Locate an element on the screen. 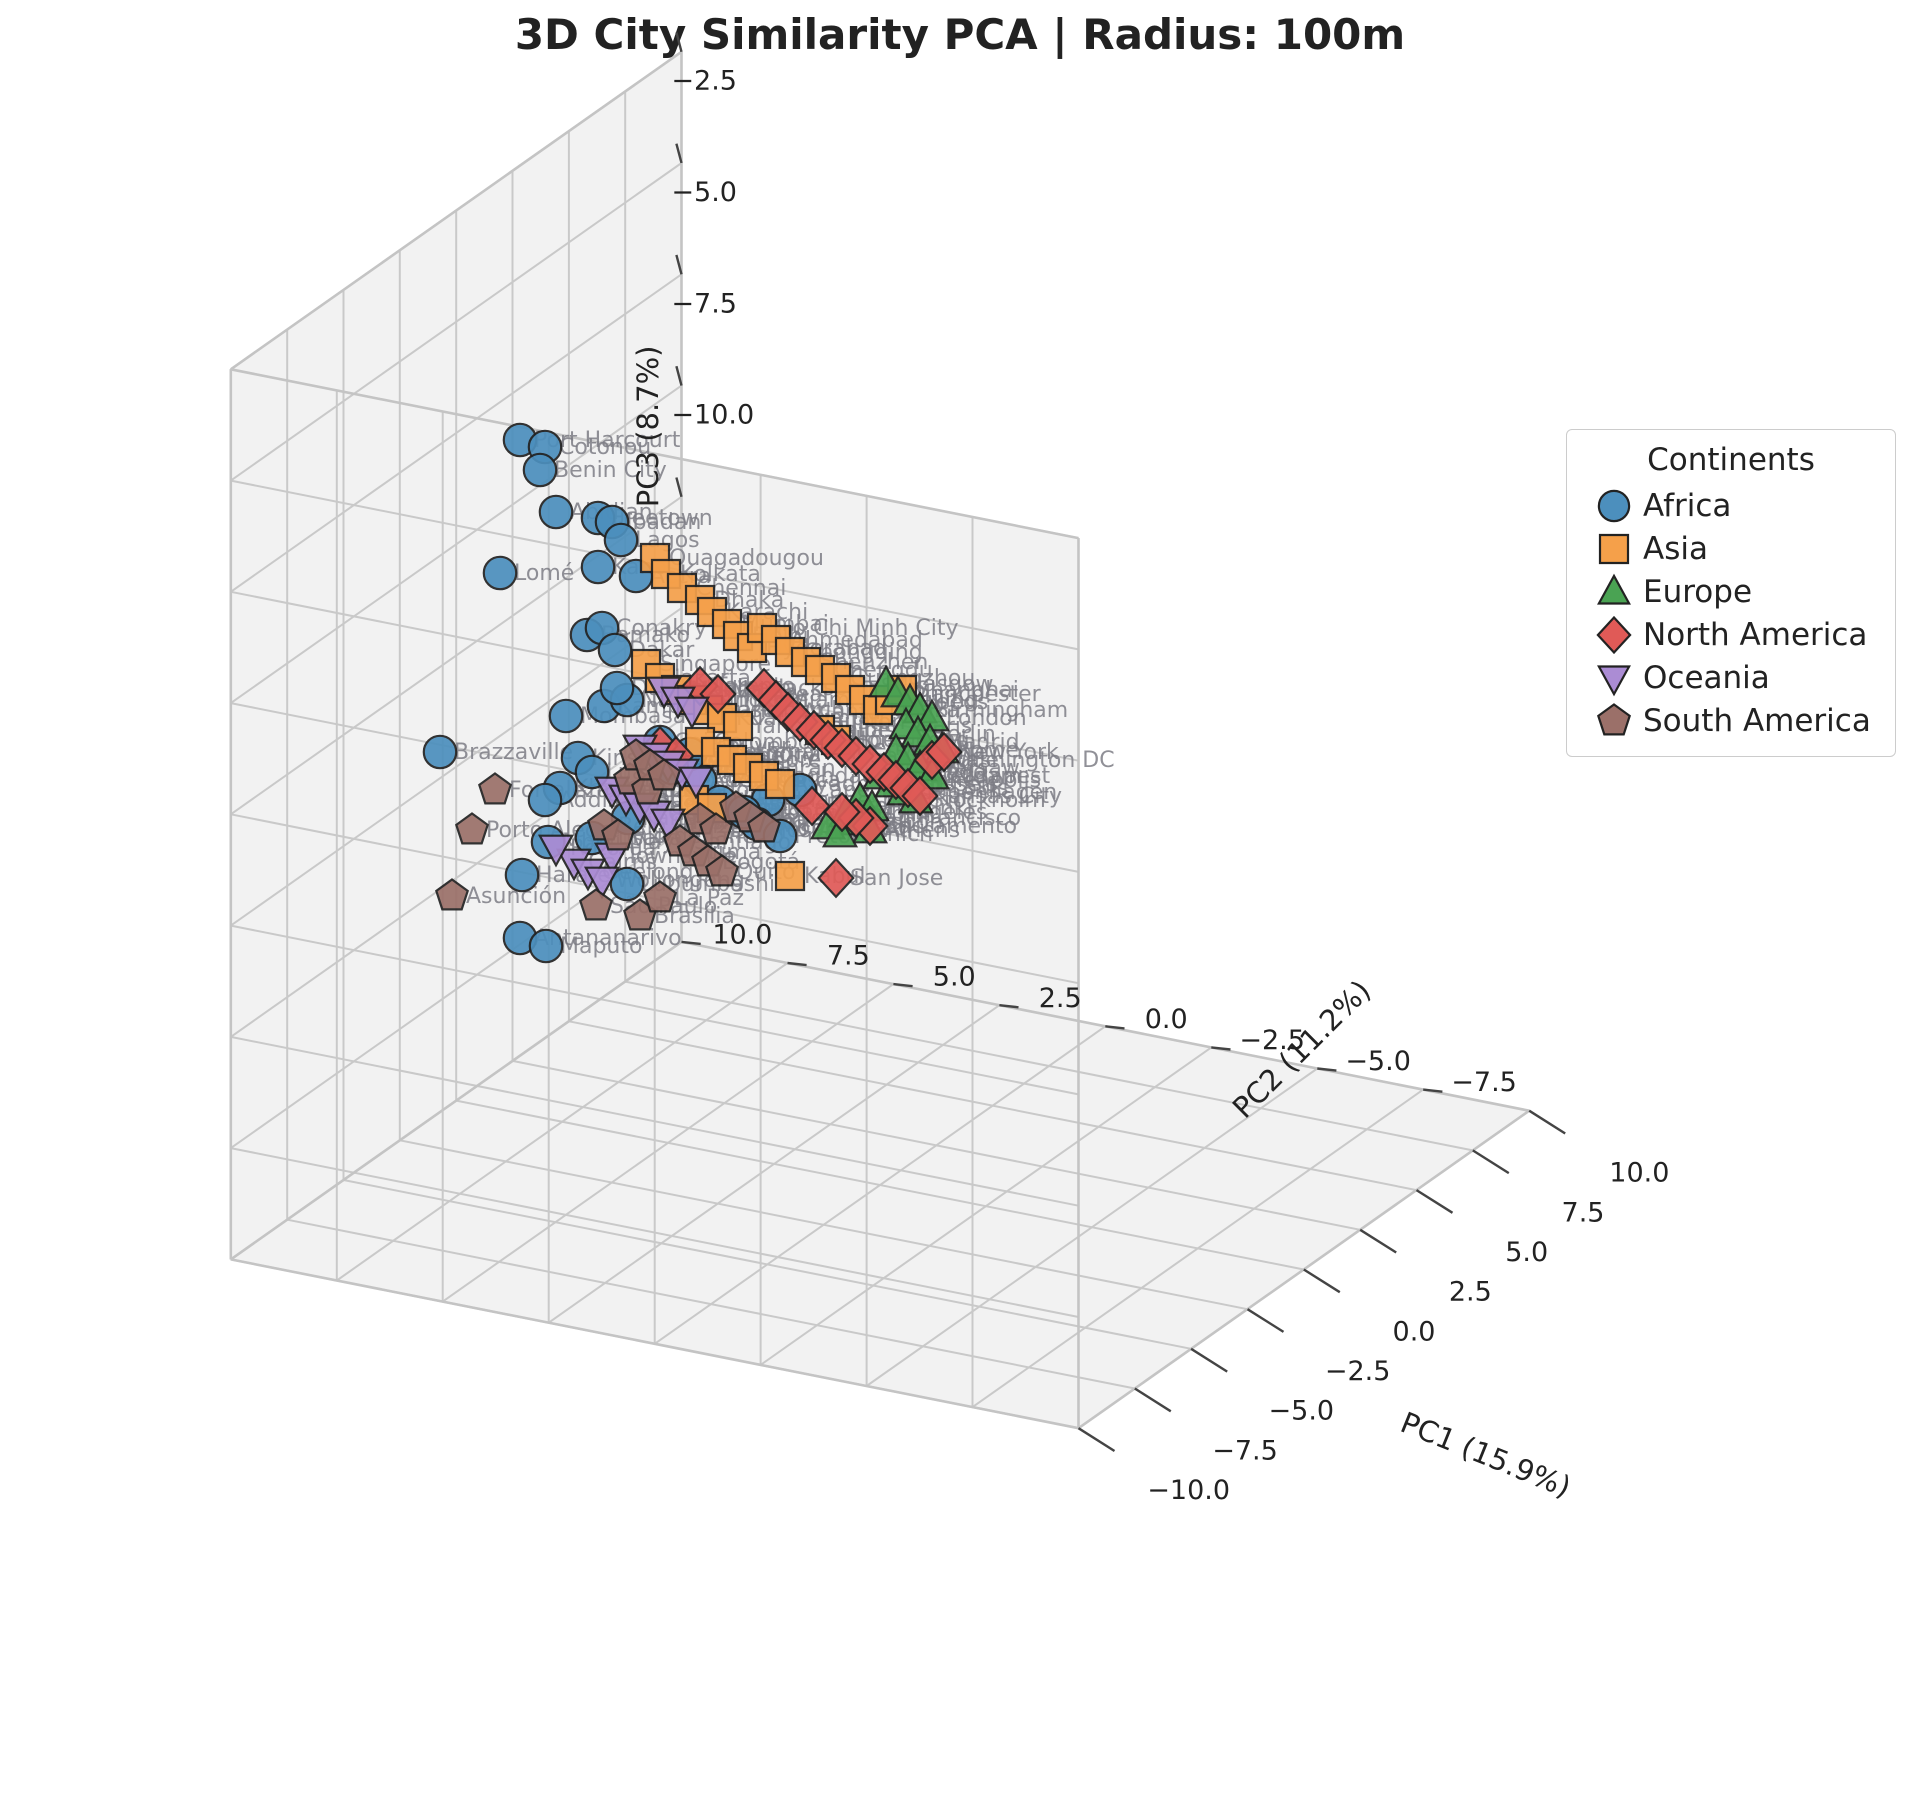 Image resolution: width=1920 pixels, height=1817 pixels. city-label: Rome is located at coordinates (987, 750).